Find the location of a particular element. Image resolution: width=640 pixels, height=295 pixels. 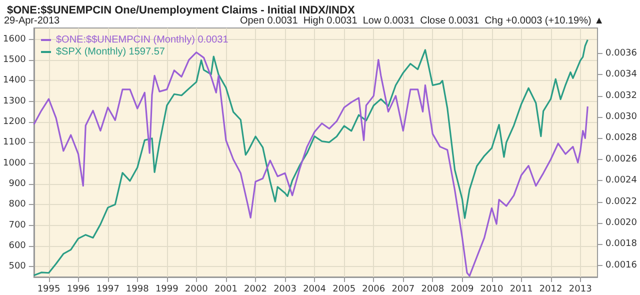

legend-label: $ONE:$$UNEMPCIN (Monthly) 0.0031 is located at coordinates (142, 40).